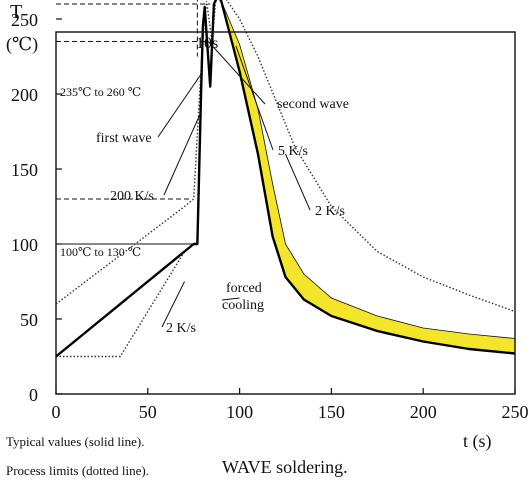 Image resolution: width=531 pixels, height=490 pixels. What do you see at coordinates (100, 252) in the screenshot?
I see `annotation-7: 100℃ to 130 ℃` at bounding box center [100, 252].